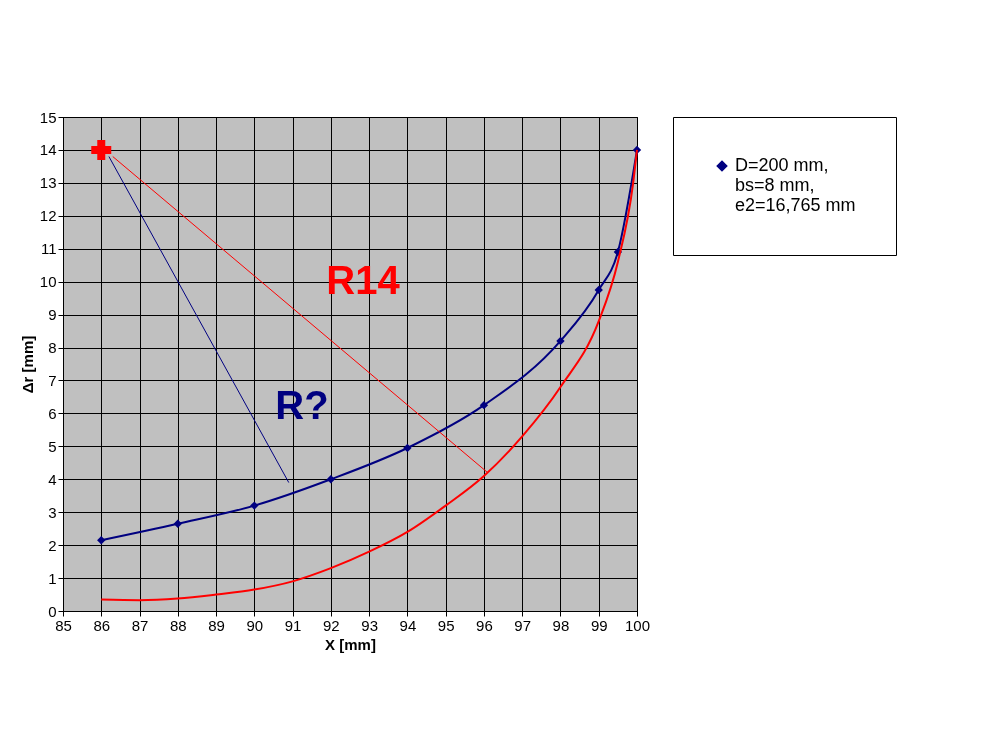  Describe the element at coordinates (48, 183) in the screenshot. I see `y-tick-label: 13` at that location.